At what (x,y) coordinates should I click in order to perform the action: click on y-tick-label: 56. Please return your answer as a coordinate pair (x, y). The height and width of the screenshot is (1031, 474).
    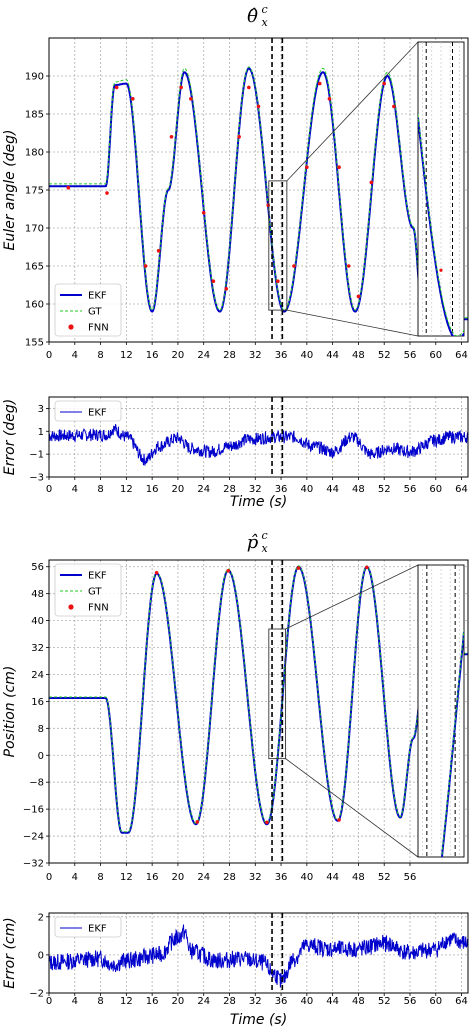
    Looking at the image, I should click on (37, 567).